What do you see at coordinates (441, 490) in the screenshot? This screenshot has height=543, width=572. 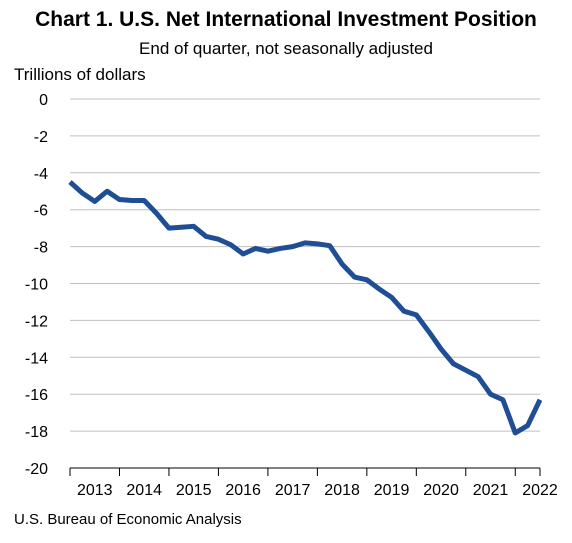 I see `x-tick-label: 2020` at bounding box center [441, 490].